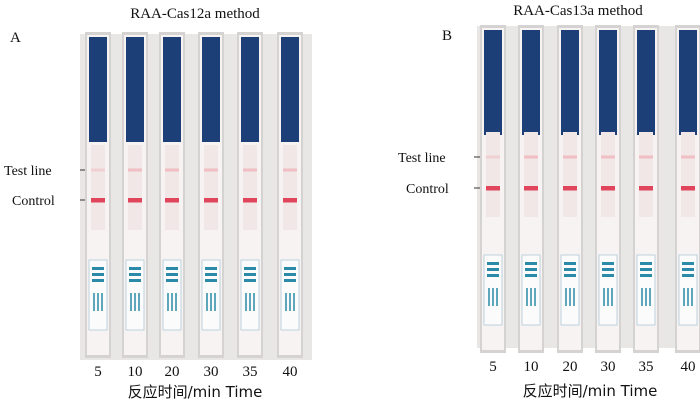  What do you see at coordinates (98, 372) in the screenshot?
I see `strip-time-label: 5` at bounding box center [98, 372].